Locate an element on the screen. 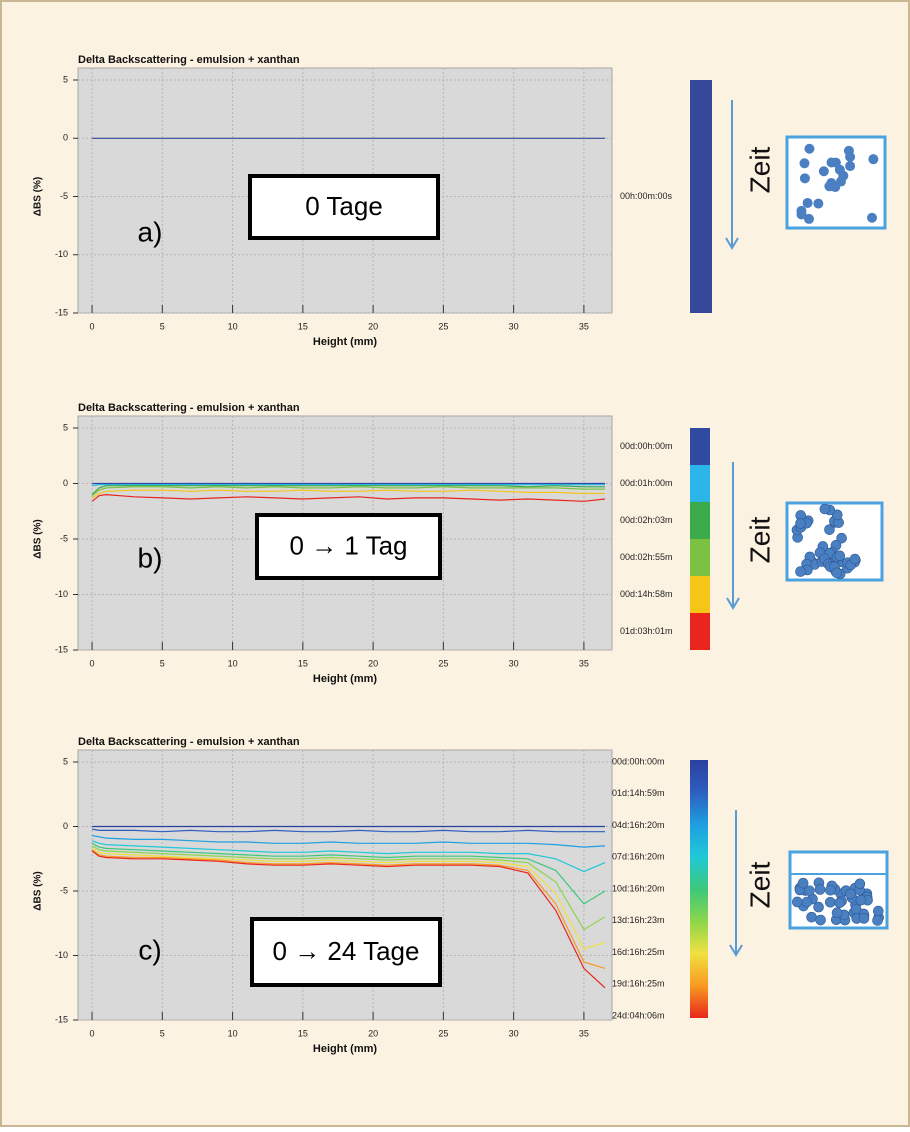  legend-label: 19d:16h:25m is located at coordinates (638, 984).